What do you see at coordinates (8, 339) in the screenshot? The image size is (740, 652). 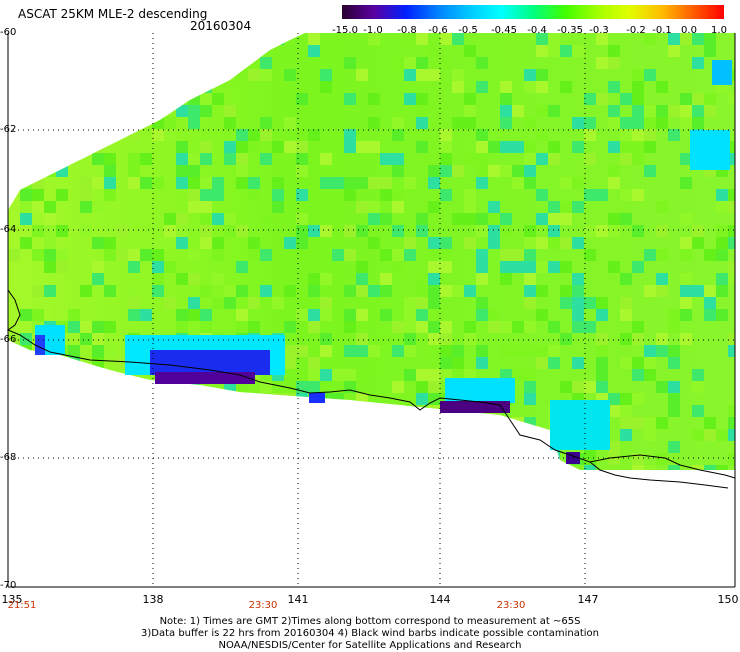 I see `lat-label: -66` at bounding box center [8, 339].